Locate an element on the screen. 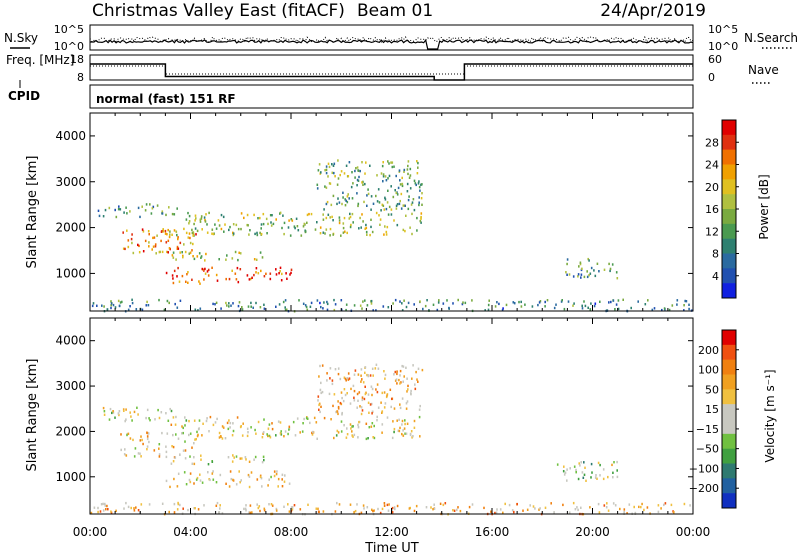 This screenshot has width=800, height=554. noise-right-tick-top: 10^5 is located at coordinates (723, 29).